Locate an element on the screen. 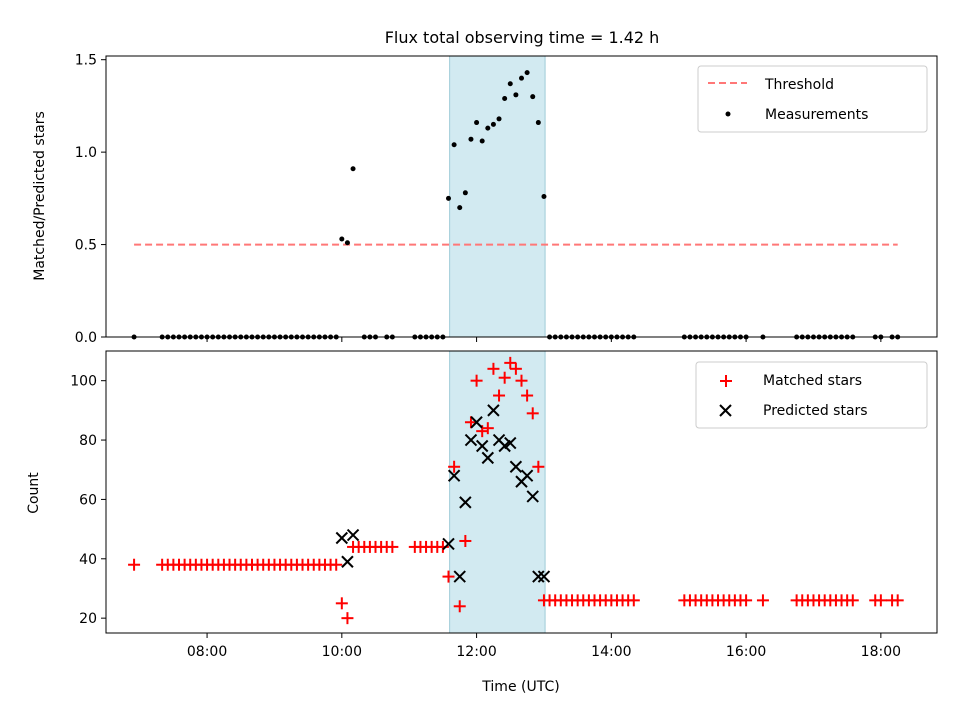  top-ytick-label: 0.0 is located at coordinates (86, 338).